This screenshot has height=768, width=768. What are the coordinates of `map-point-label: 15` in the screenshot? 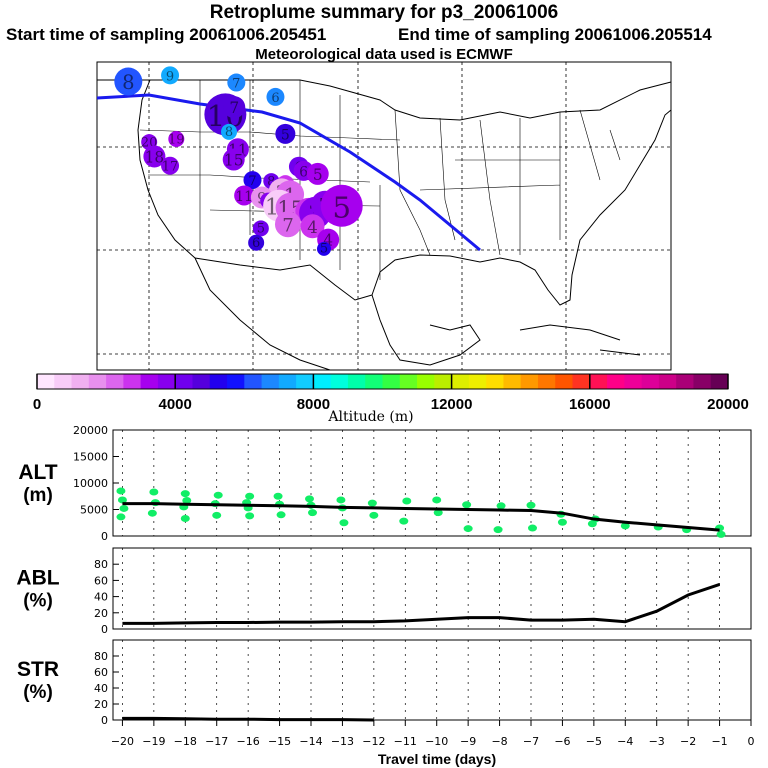 It's located at (234, 161).